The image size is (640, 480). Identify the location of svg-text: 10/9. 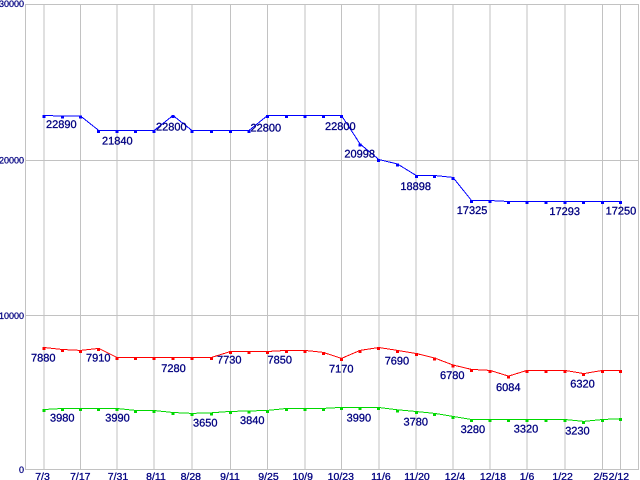
(302, 475).